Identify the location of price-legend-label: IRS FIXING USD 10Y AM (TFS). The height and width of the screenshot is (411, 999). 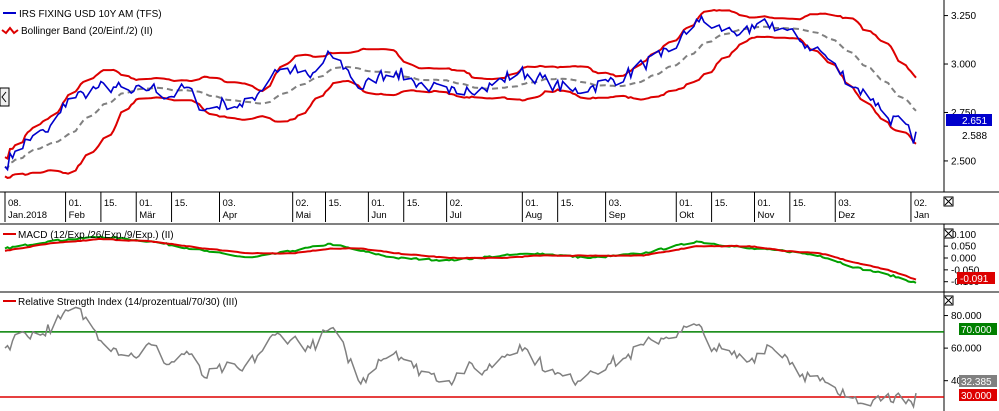
(90, 14).